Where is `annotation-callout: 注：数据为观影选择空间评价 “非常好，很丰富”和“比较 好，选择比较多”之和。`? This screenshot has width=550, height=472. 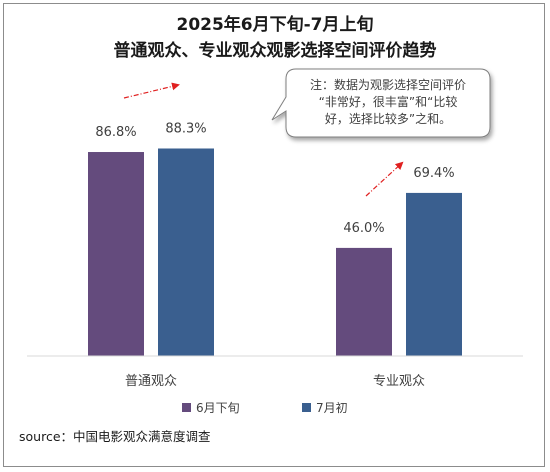 annotation-callout: 注：数据为观影选择空间评价 “非常好，很丰富”和“比较 好，选择比较多”之和。 is located at coordinates (381, 103).